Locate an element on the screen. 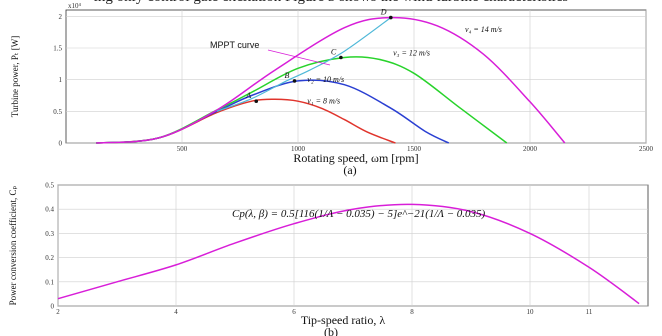  operating-point-label: C is located at coordinates (334, 52).